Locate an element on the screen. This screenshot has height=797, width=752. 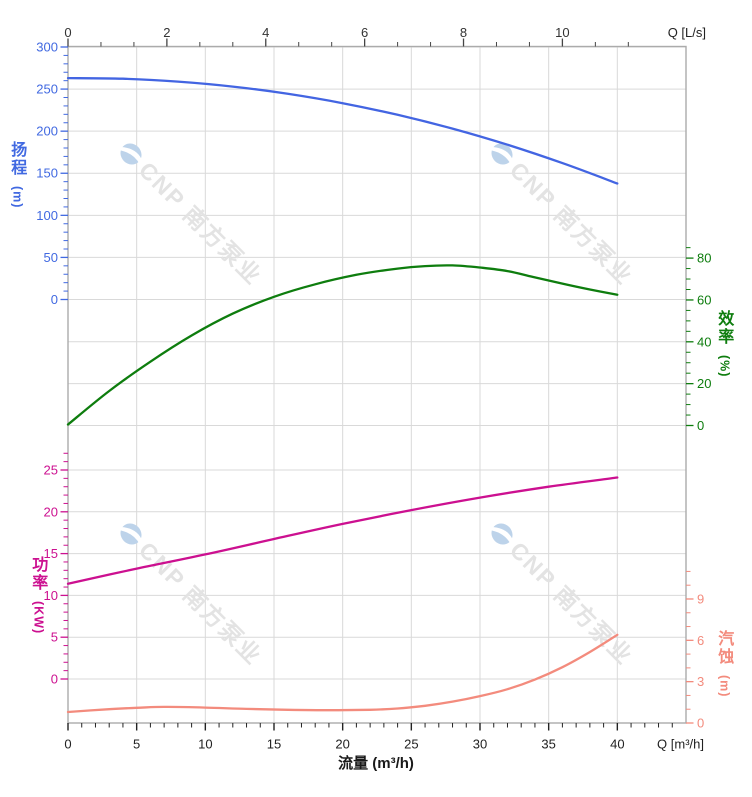
npsh-axis-unit: (m) is located at coordinates (724, 686).